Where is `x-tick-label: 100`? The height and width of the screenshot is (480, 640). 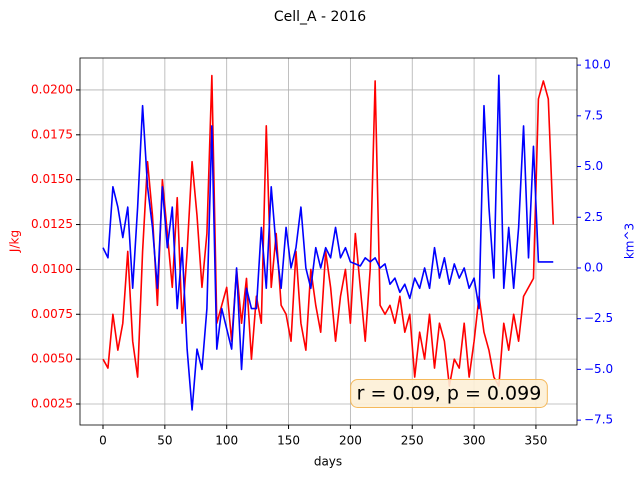
x-tick-label: 100 is located at coordinates (226, 441).